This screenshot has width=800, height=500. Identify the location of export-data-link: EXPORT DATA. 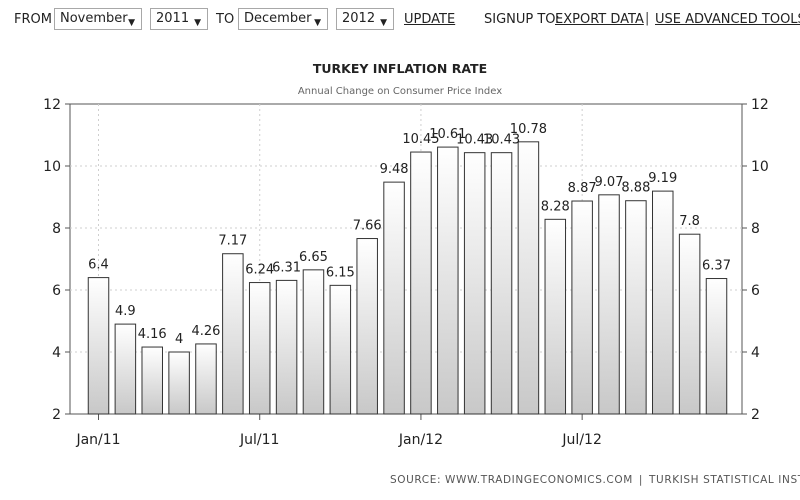
(599, 19).